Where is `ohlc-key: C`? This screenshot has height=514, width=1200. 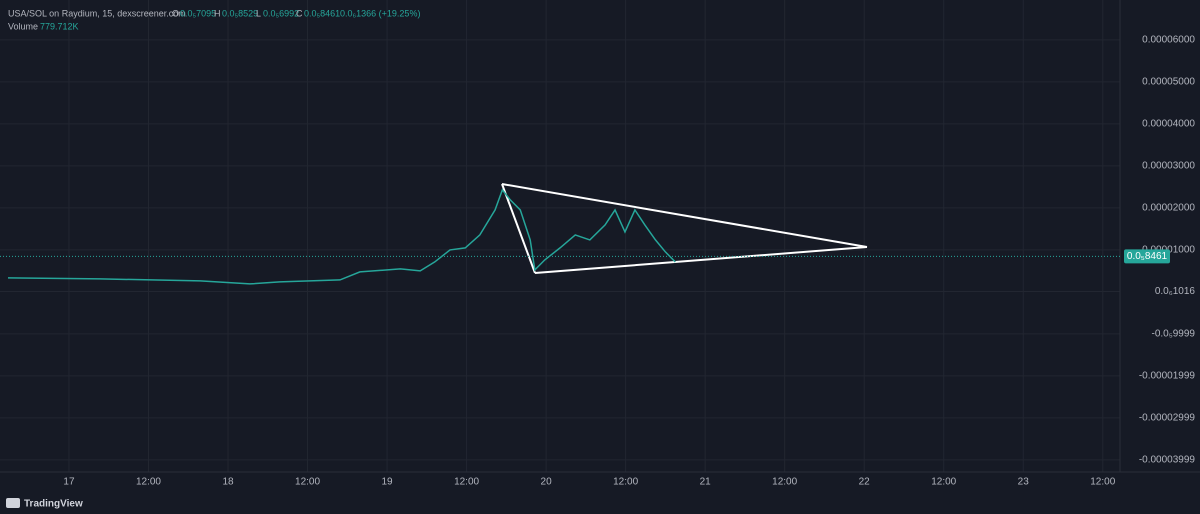
ohlc-key: C is located at coordinates (299, 13).